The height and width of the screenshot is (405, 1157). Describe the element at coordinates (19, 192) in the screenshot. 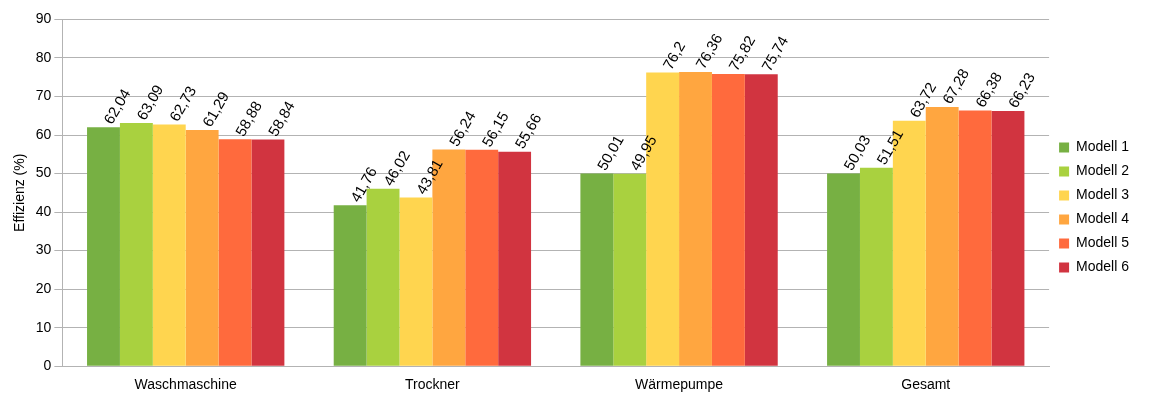

I see `y-axis-title: Effizienz (%)` at that location.